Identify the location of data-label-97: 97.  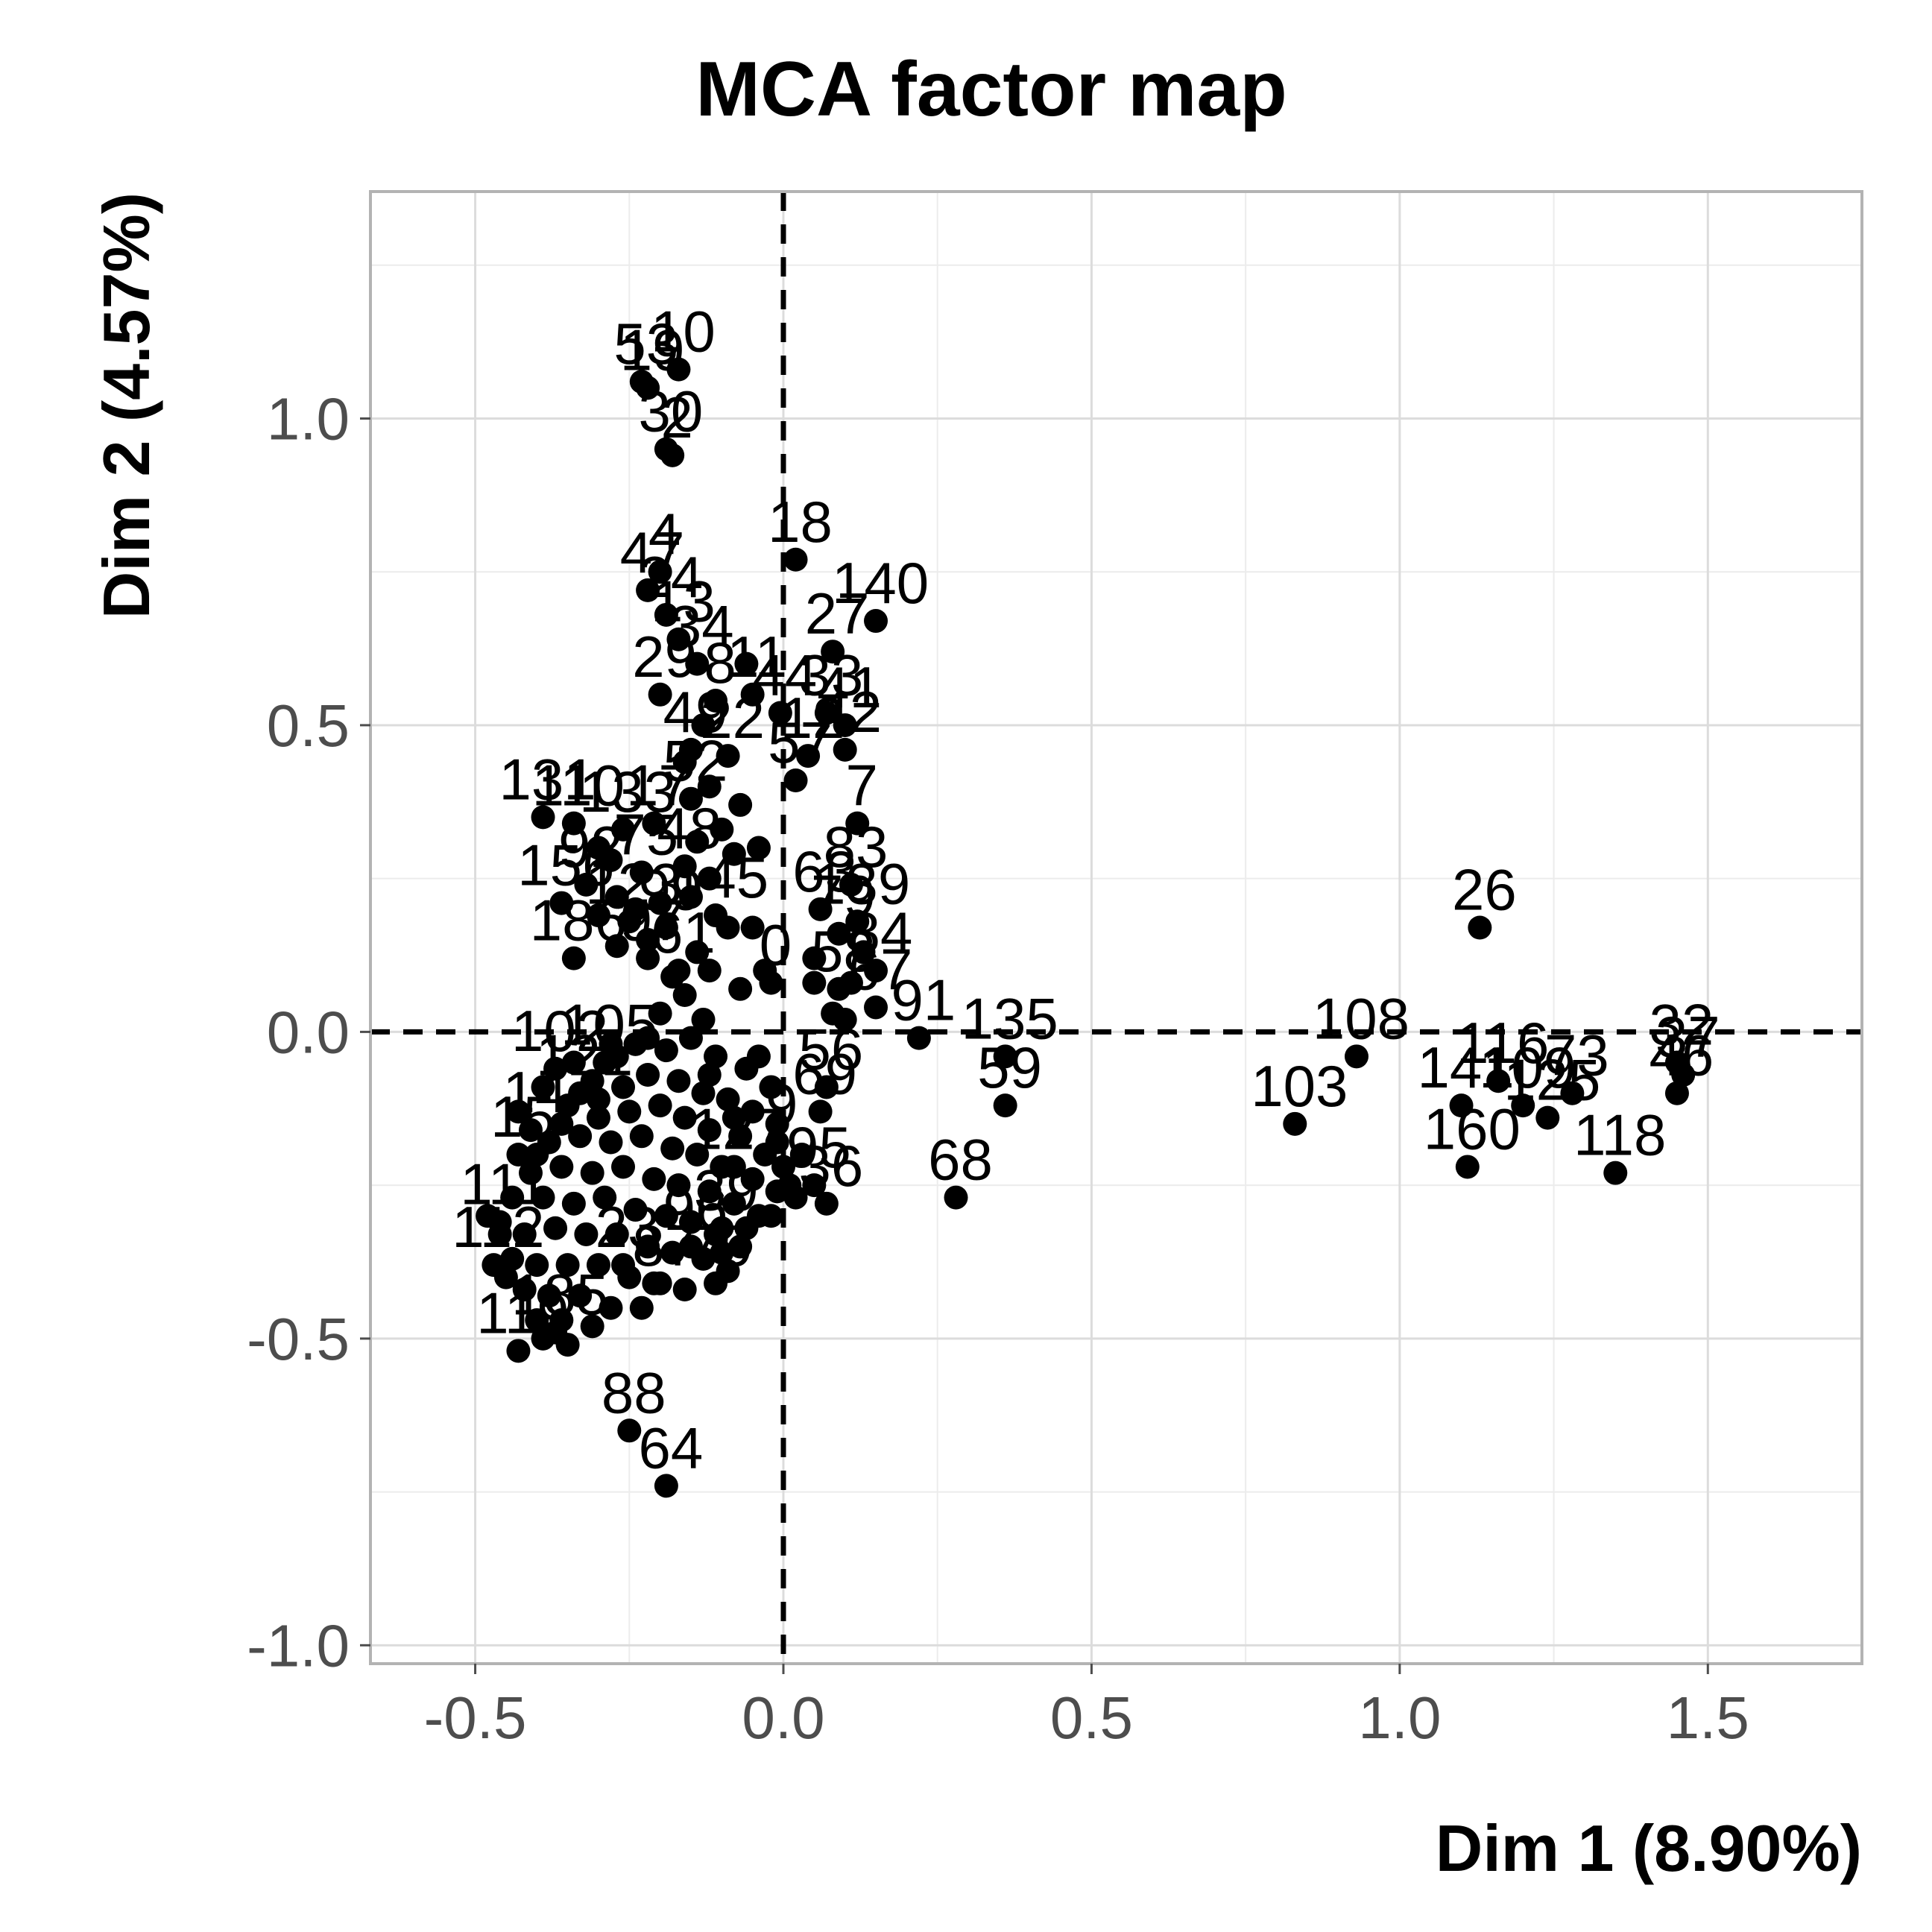
(652, 920).